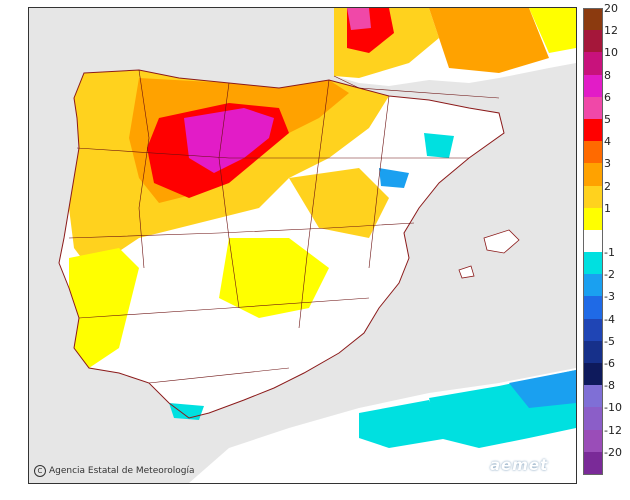  What do you see at coordinates (613, 408) in the screenshot?
I see `legend-label: -10` at bounding box center [613, 408].